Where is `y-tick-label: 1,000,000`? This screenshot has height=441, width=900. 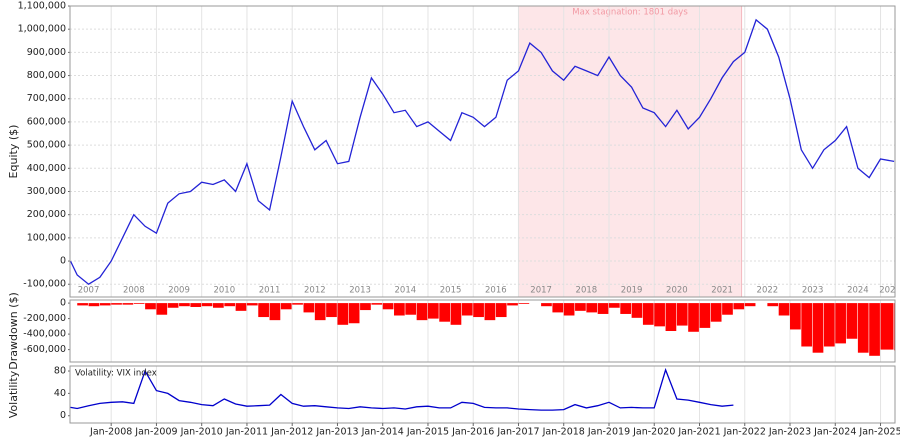 y-tick-label: 1,000,000 is located at coordinates (42, 29).